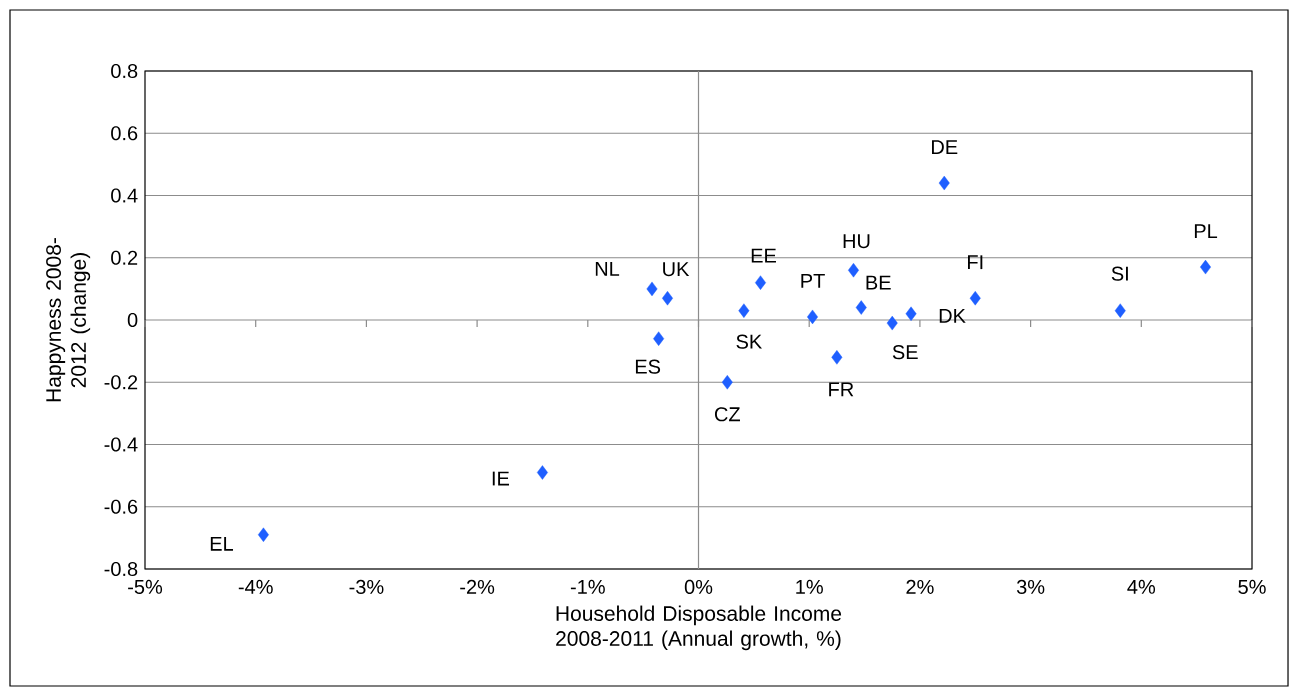 This screenshot has height=687, width=1295. I want to click on x-tick-label: -5%, so click(145, 586).